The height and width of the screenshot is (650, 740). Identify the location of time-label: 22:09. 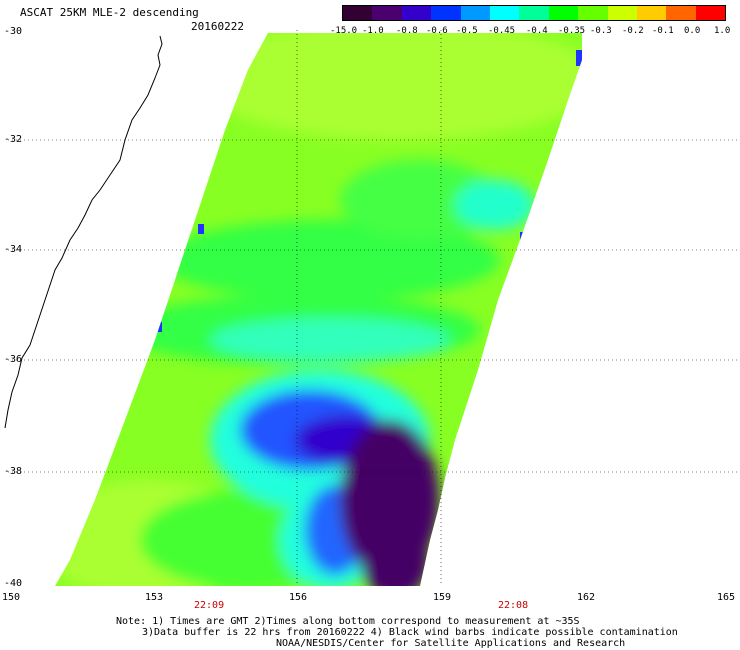
(209, 605).